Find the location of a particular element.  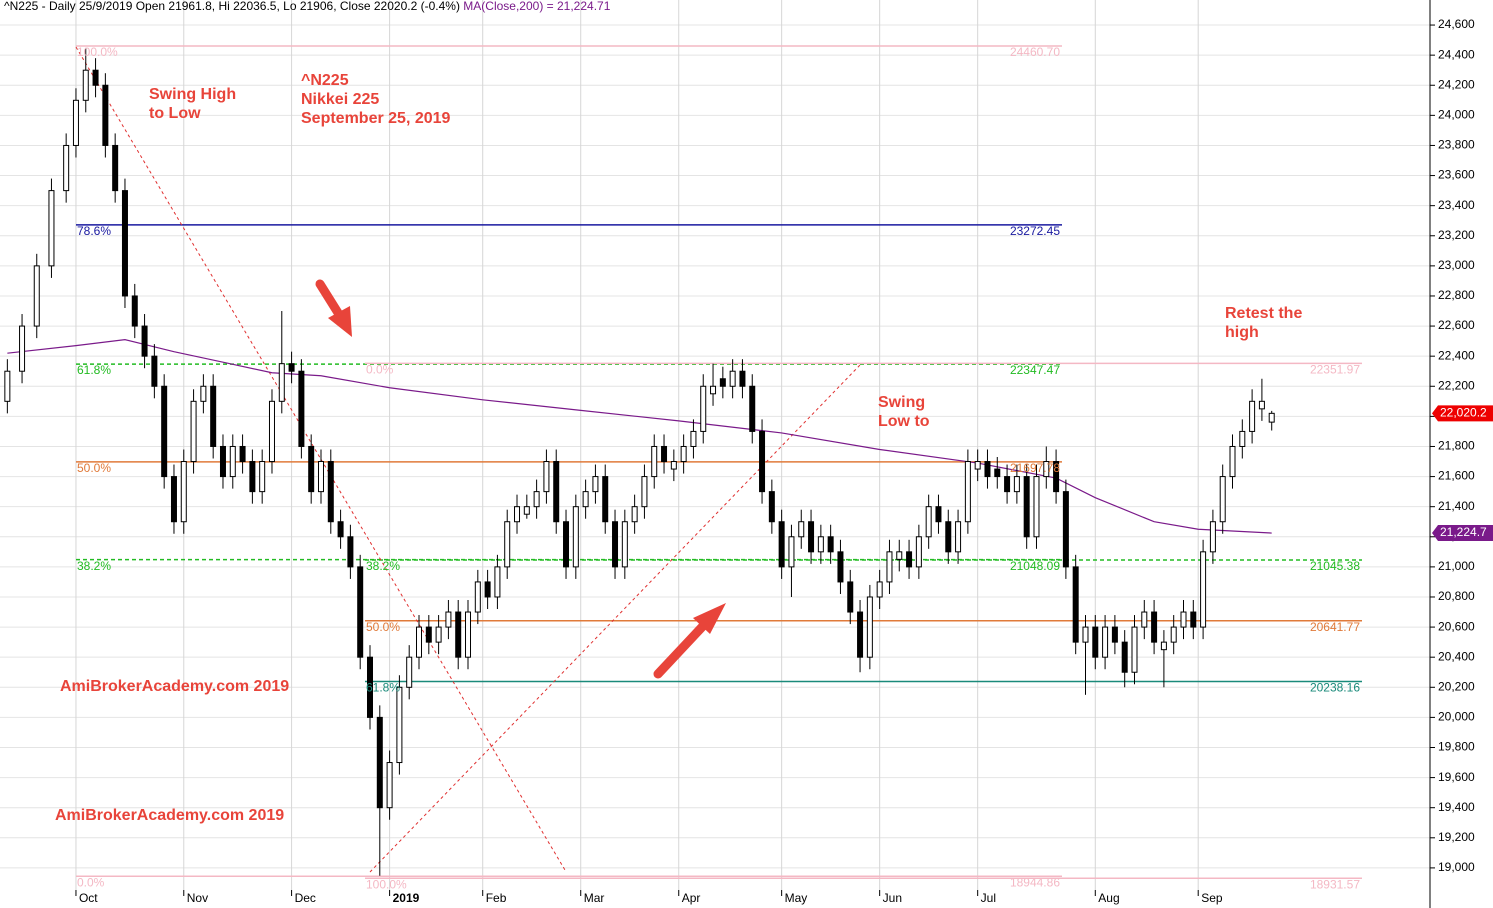

x-tick-label: Dec is located at coordinates (305, 898).